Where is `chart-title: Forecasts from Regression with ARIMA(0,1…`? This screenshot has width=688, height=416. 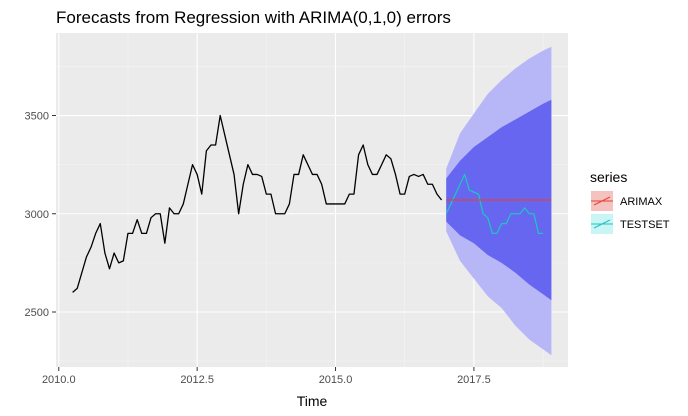
chart-title: Forecasts from Regression with ARIMA(0,1… is located at coordinates (253, 17).